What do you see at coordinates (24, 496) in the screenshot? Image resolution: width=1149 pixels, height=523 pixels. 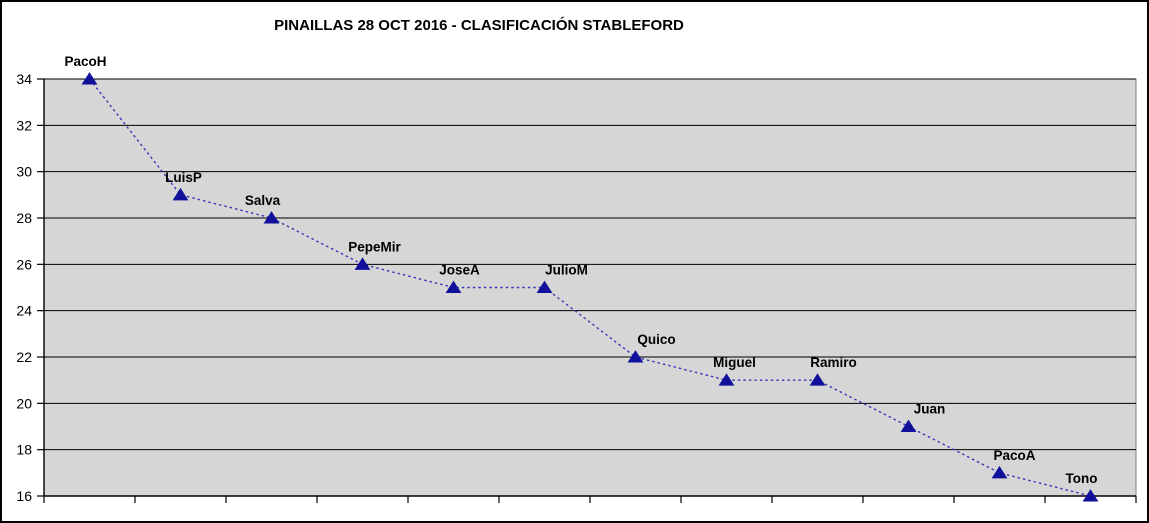 I see `y-axis-label: 16` at bounding box center [24, 496].